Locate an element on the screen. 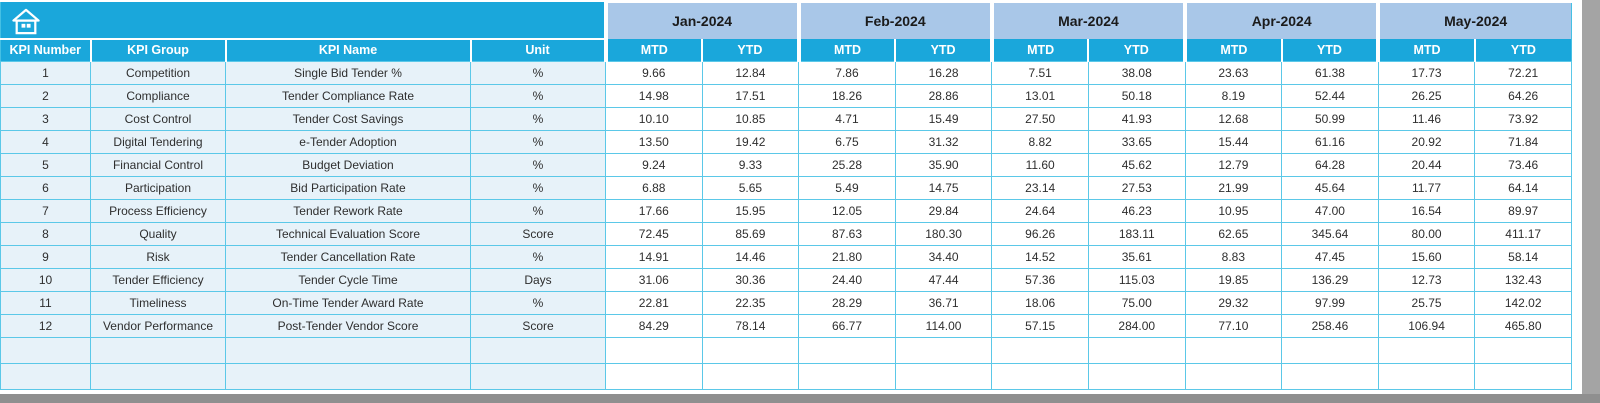 Image resolution: width=1600 pixels, height=403 pixels. kpi-value-cell: 24.64 is located at coordinates (1040, 211).